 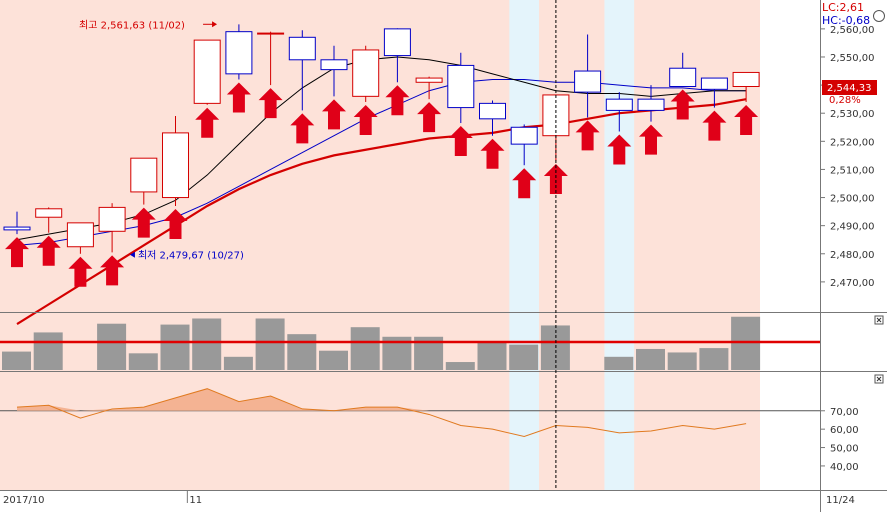 I want to click on price-tick-label: 2,530,00, so click(x=852, y=114).